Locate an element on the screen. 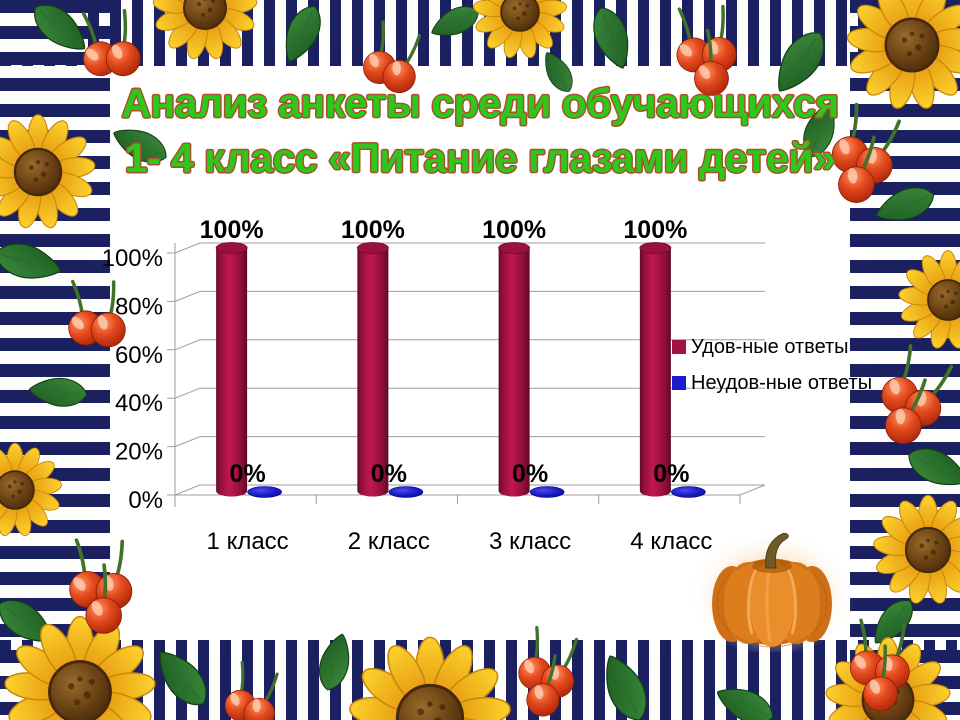 The image size is (960, 720). title-line-1: Анализ анкеты среди обучающихся is located at coordinates (480, 103).